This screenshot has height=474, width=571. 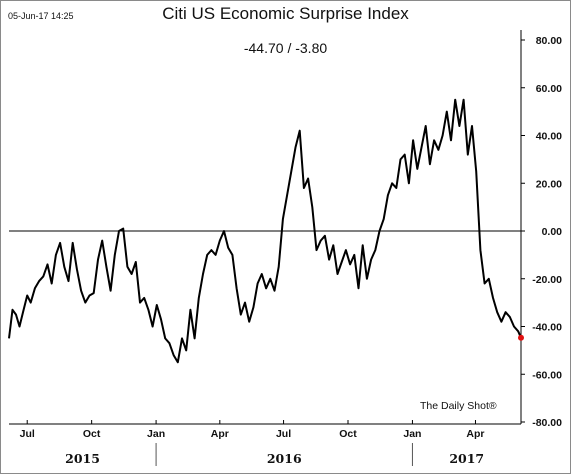 I want to click on source-label: The Daily Shot®, so click(x=458, y=406).